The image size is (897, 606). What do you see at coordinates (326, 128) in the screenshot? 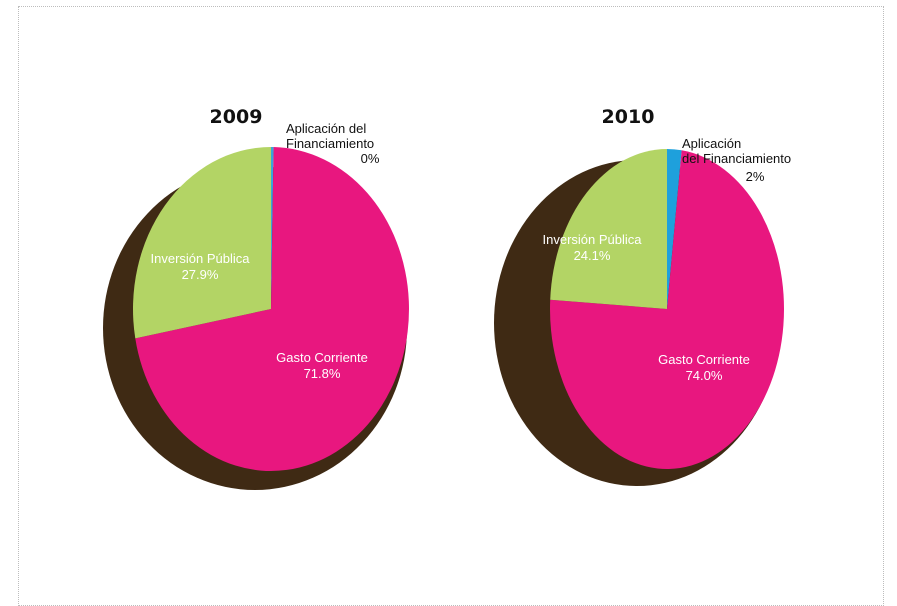
I see `slice-label-aplicacion-line1: Aplicación del` at bounding box center [326, 128].